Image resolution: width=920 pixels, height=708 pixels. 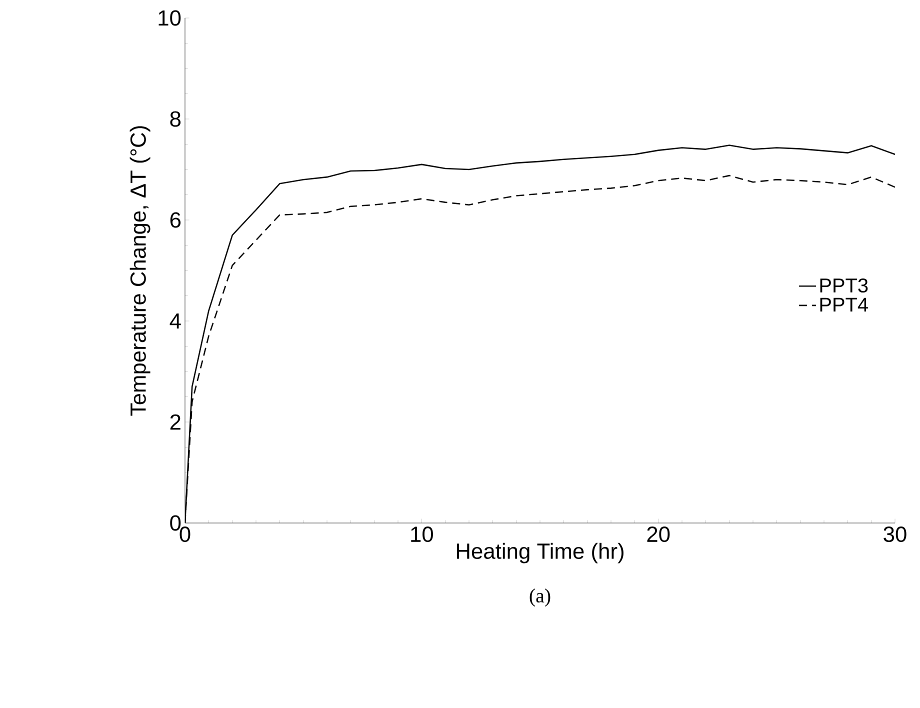 What do you see at coordinates (844, 305) in the screenshot?
I see `legend-label: PPT4` at bounding box center [844, 305].